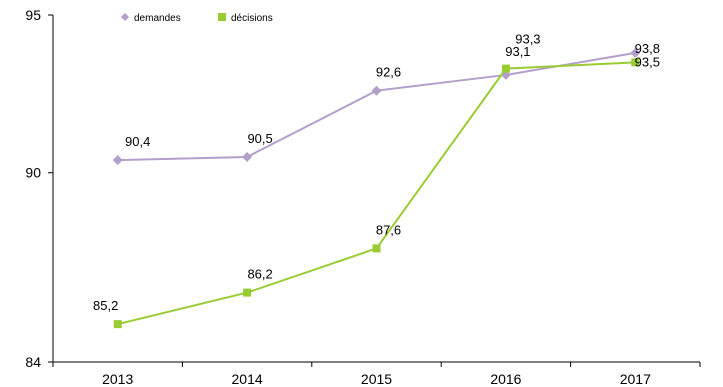 Image resolution: width=723 pixels, height=387 pixels. I want to click on legend-marker-demandes, so click(125, 17).